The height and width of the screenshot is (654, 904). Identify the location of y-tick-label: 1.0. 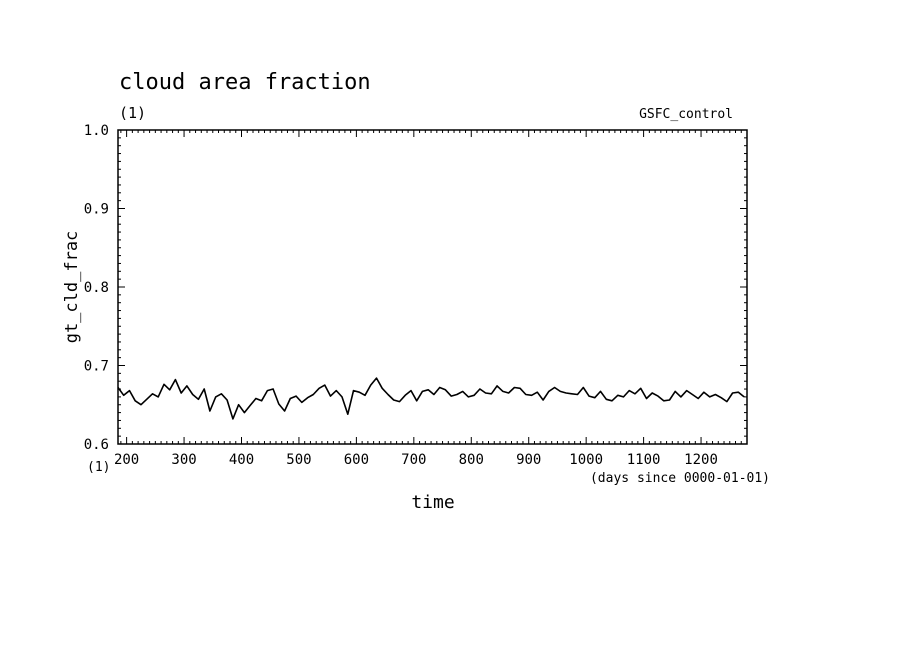
(96, 131).